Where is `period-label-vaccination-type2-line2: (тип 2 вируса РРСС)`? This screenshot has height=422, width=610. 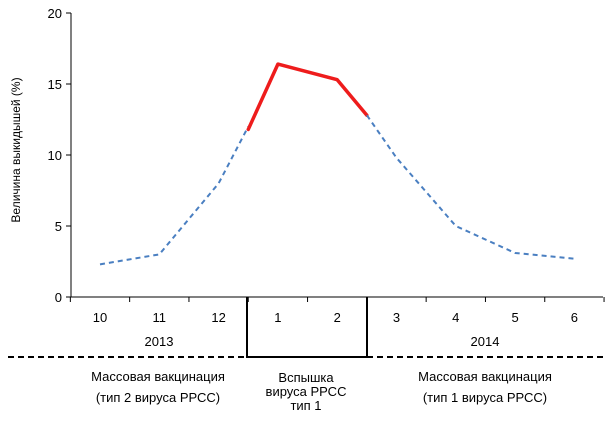
period-label-vaccination-type2-line2: (тип 2 вируса РРСС) is located at coordinates (158, 397).